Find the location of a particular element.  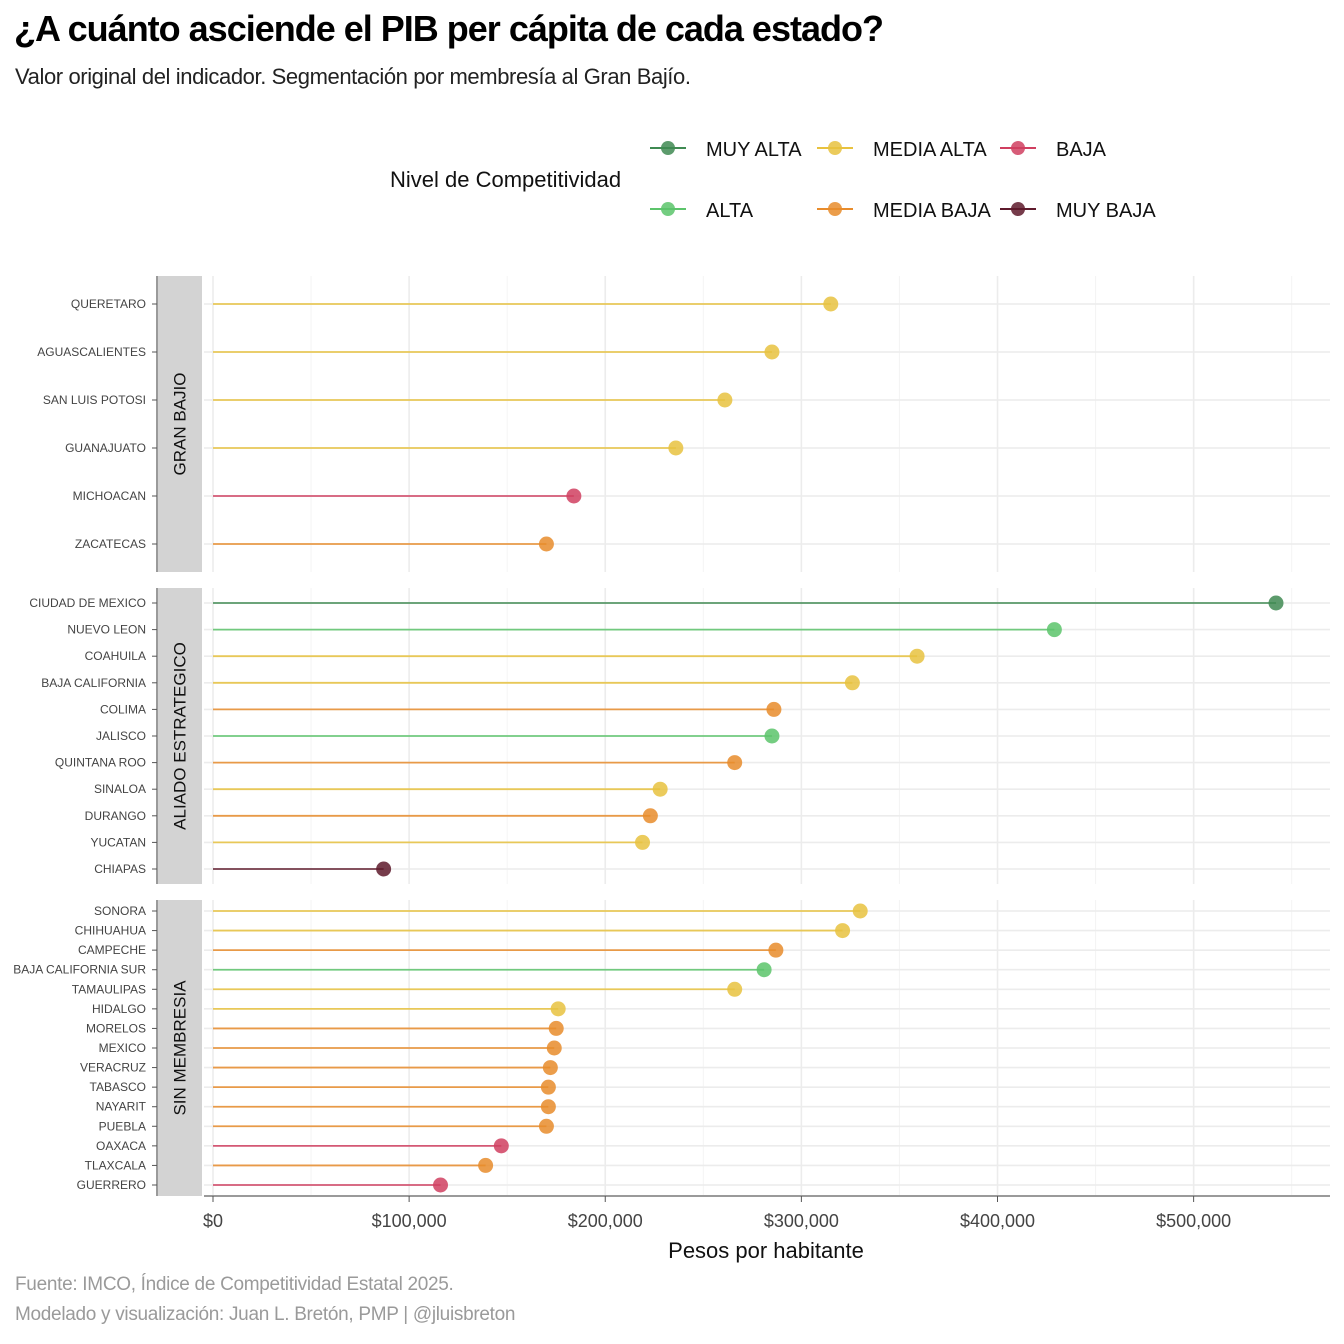

y-tick-label: DURANGO is located at coordinates (115, 816).